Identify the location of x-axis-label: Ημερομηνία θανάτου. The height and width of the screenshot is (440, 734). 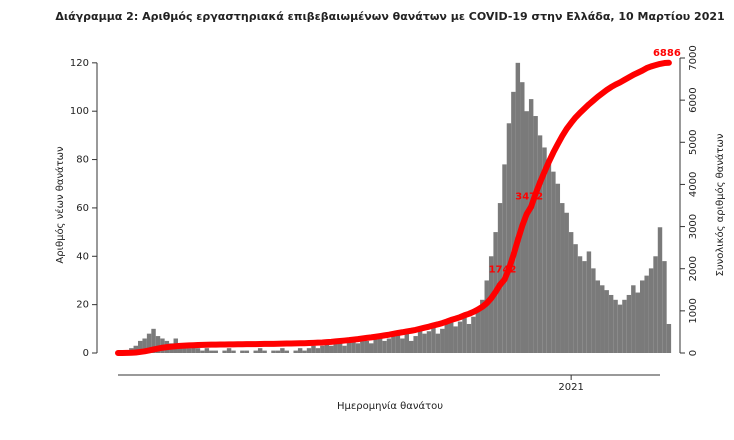
(390, 406).